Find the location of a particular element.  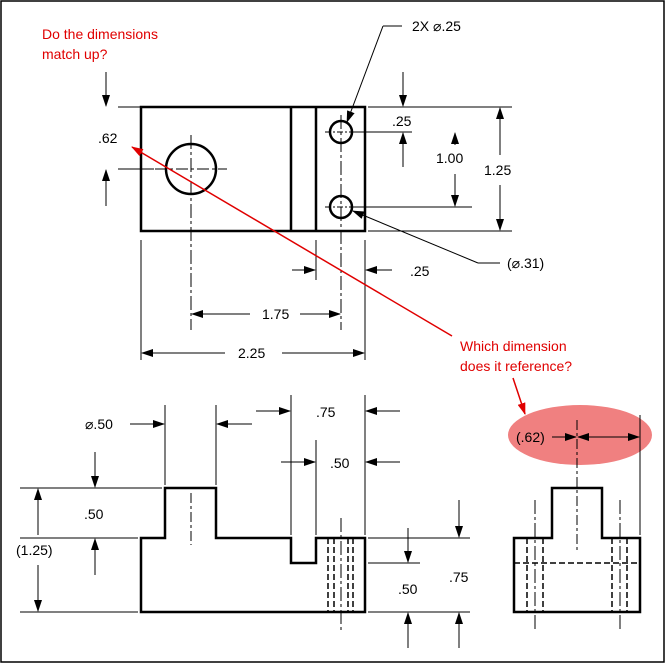

holes-callout: 2X ⌀.25 is located at coordinates (436, 26).